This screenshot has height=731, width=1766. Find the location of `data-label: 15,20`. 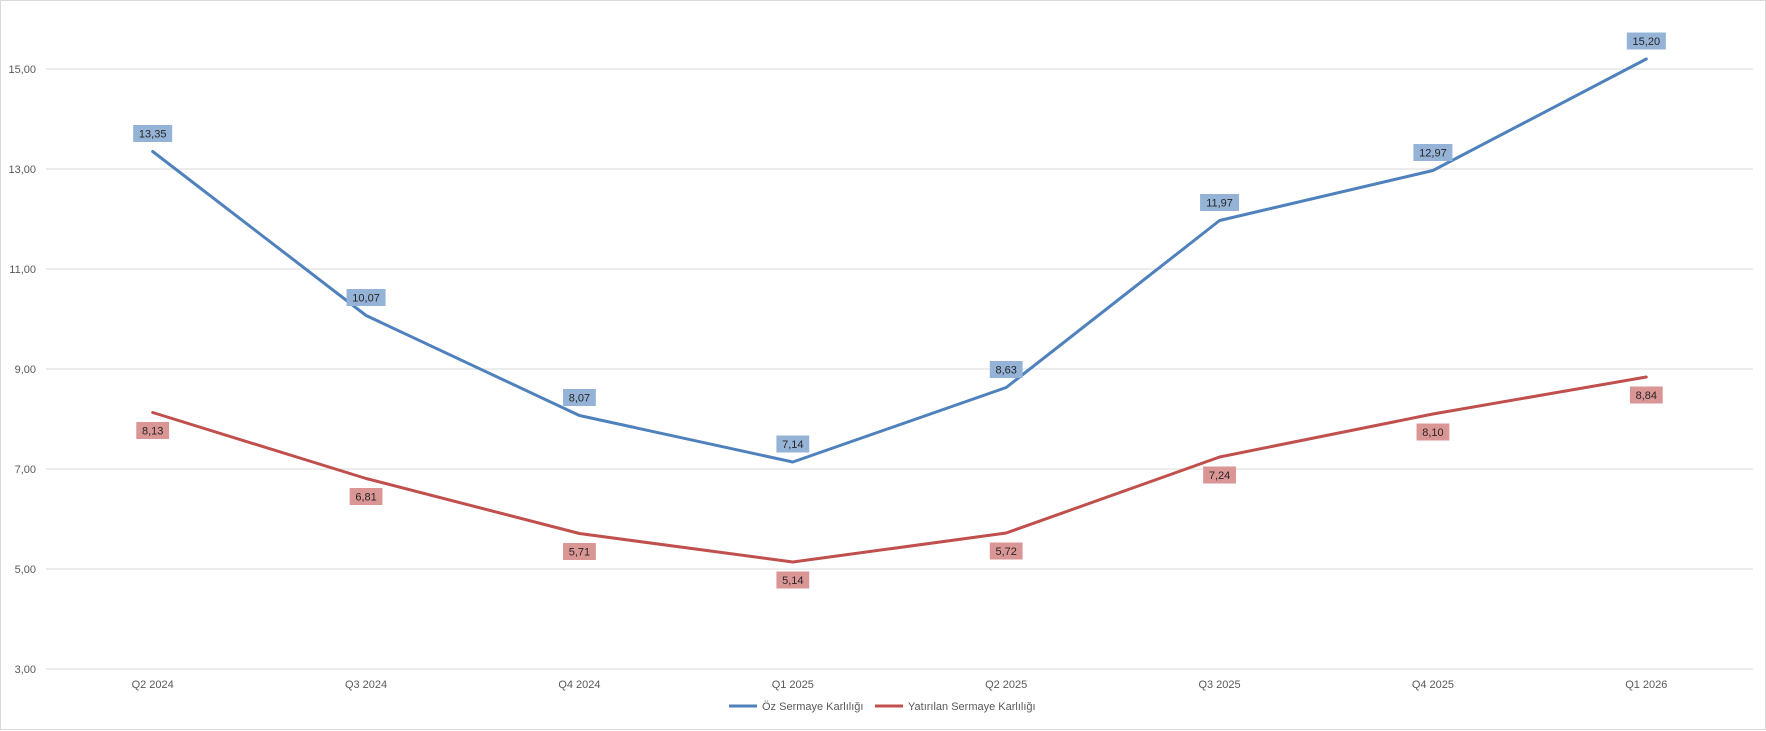

data-label: 15,20 is located at coordinates (1646, 41).